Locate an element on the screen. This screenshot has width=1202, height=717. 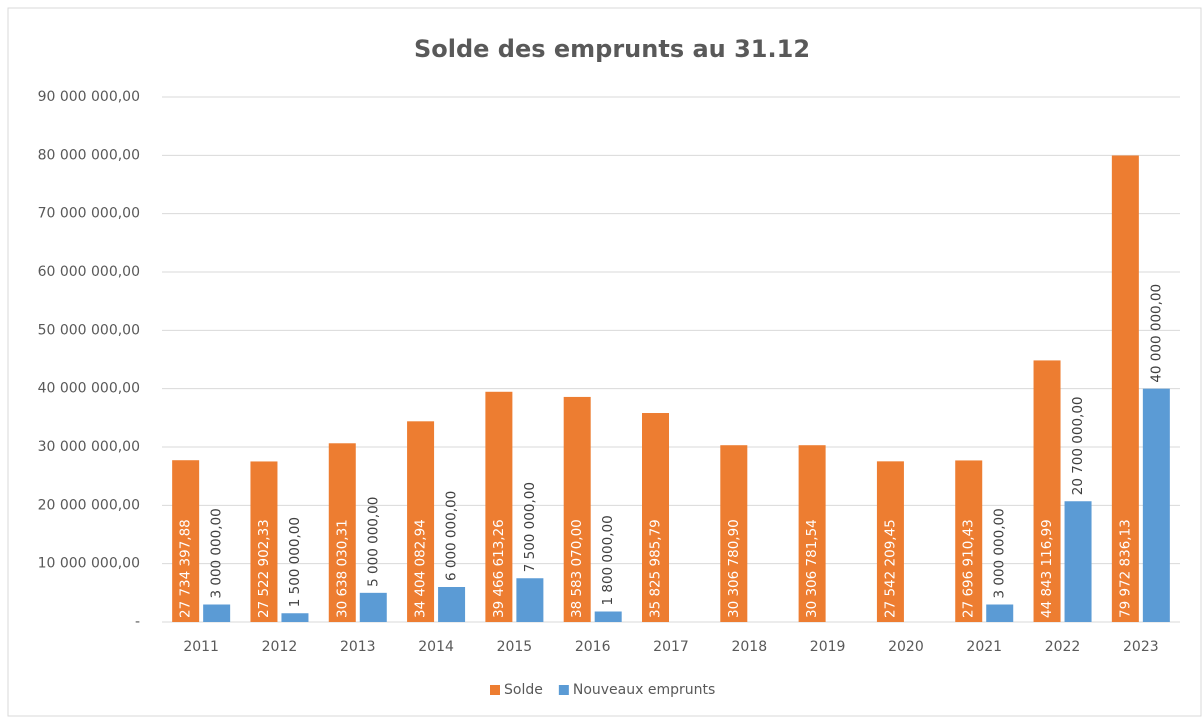
value-label: 27 734 397,88 is located at coordinates (186, 568).